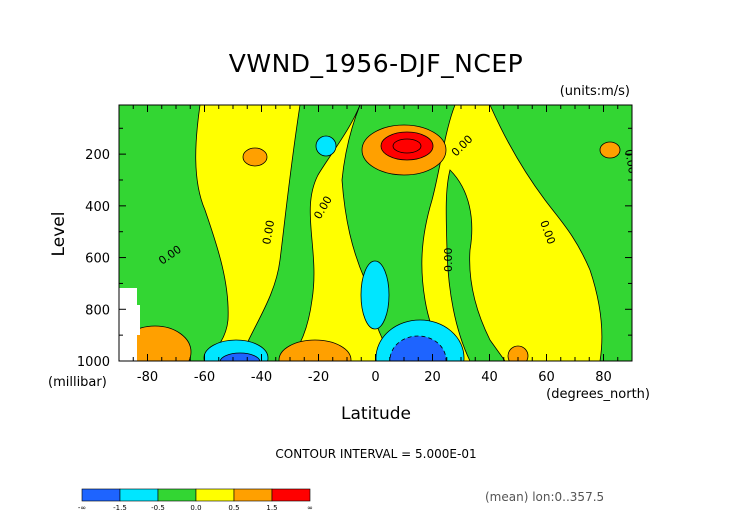  What do you see at coordinates (610, 150) in the screenshot?
I see `field-orange-upper-right` at bounding box center [610, 150].